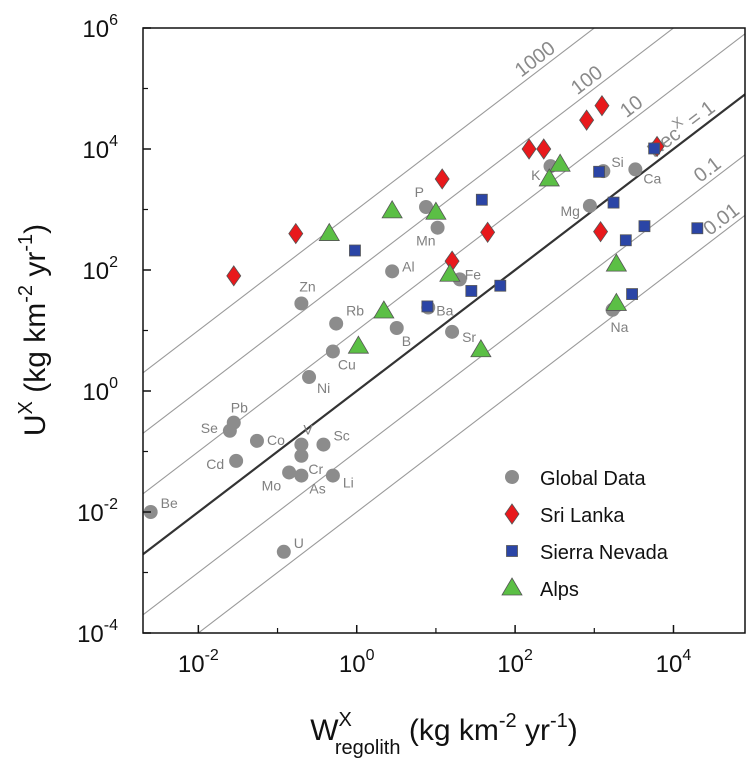 The width and height of the screenshot is (746, 768). I want to click on y-tick-label: 10⁴, so click(100, 148).